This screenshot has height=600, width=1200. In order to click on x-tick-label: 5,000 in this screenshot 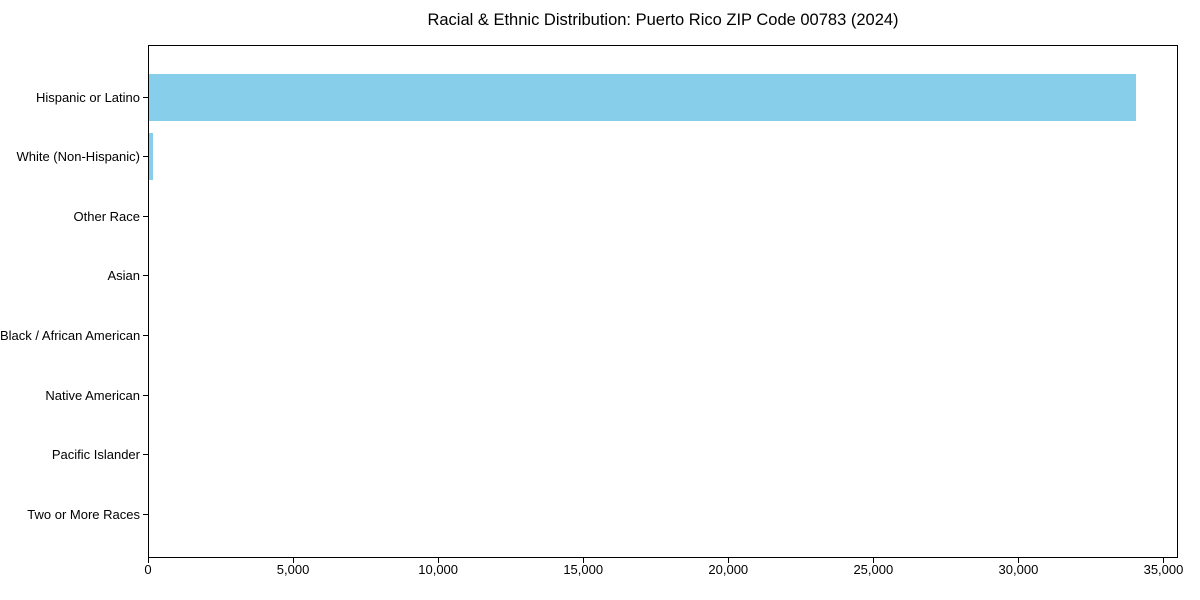, I will do `click(293, 569)`.